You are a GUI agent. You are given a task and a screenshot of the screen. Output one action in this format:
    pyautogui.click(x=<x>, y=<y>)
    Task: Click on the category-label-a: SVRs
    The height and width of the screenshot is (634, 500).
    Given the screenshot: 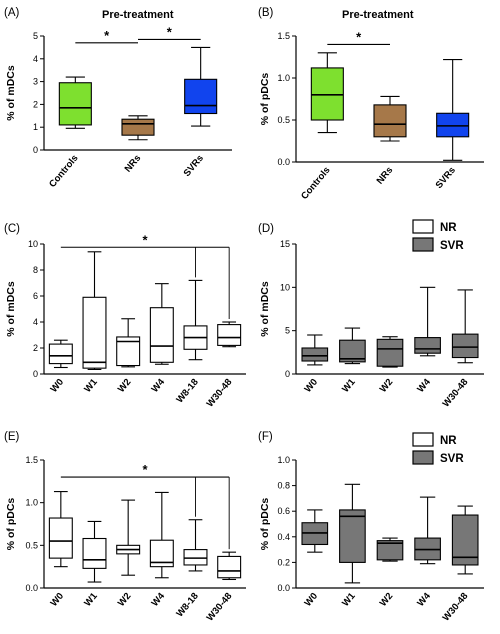 What is the action you would take?
    pyautogui.click(x=194, y=166)
    